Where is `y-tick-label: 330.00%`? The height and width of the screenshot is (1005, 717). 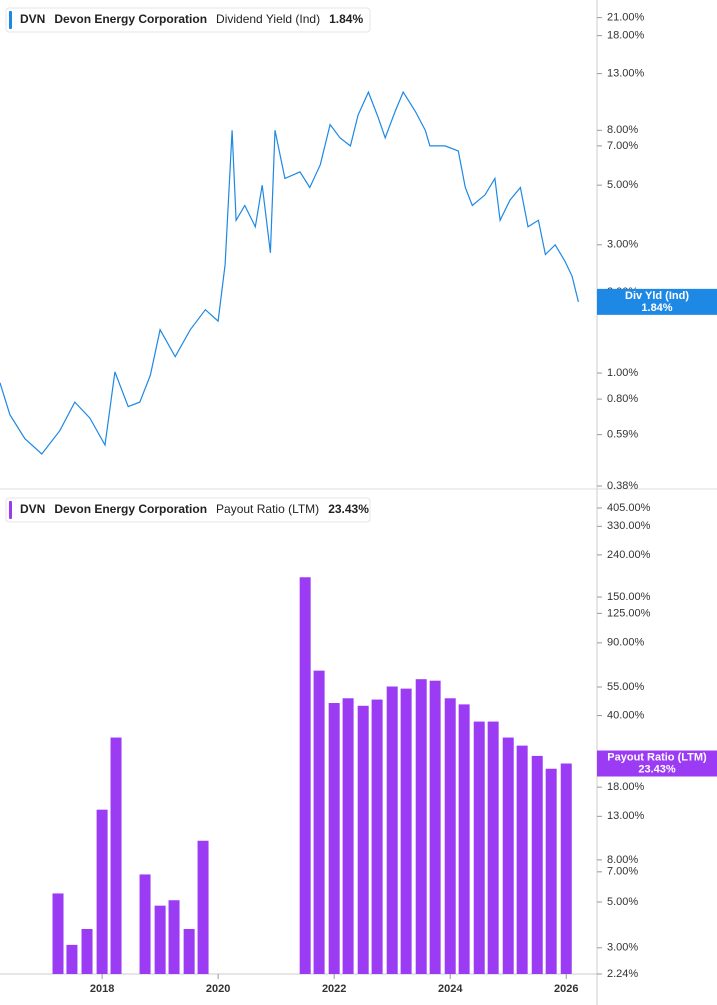
y-tick-label: 330.00% is located at coordinates (629, 526).